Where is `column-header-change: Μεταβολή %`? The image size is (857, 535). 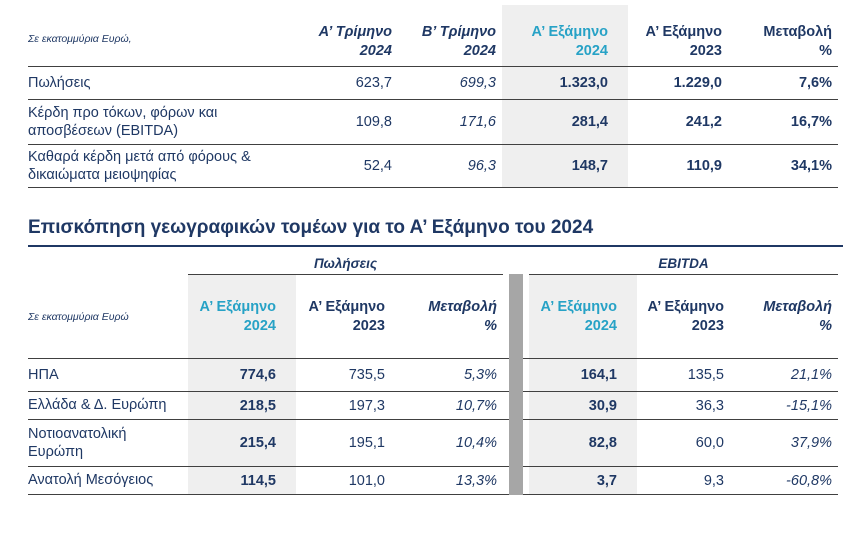
column-header-change: Μεταβολή % is located at coordinates (783, 42).